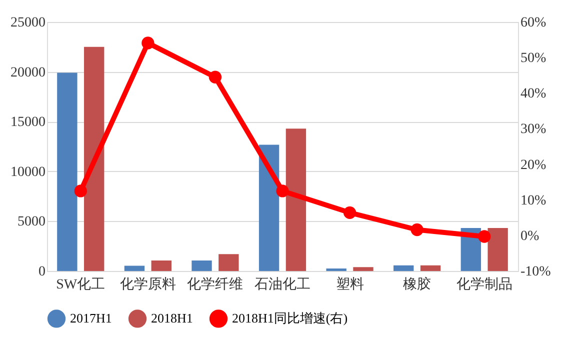 The width and height of the screenshot is (561, 342). Describe the element at coordinates (536, 272) in the screenshot. I see `y2-tick-label: -10%` at that location.